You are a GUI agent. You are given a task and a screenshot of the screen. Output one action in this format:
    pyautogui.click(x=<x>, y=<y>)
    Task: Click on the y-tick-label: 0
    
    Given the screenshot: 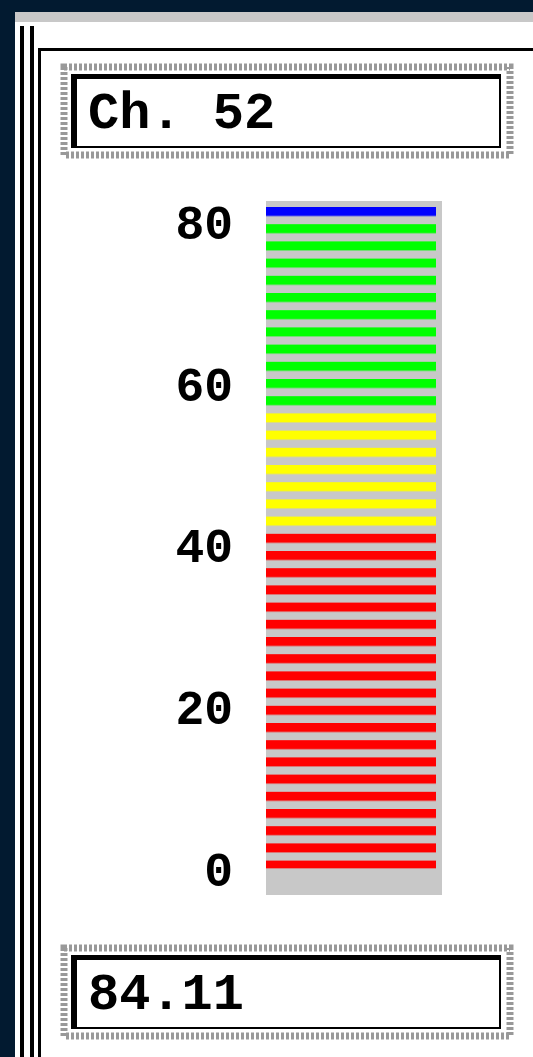 What is the action you would take?
    pyautogui.click(x=218, y=872)
    